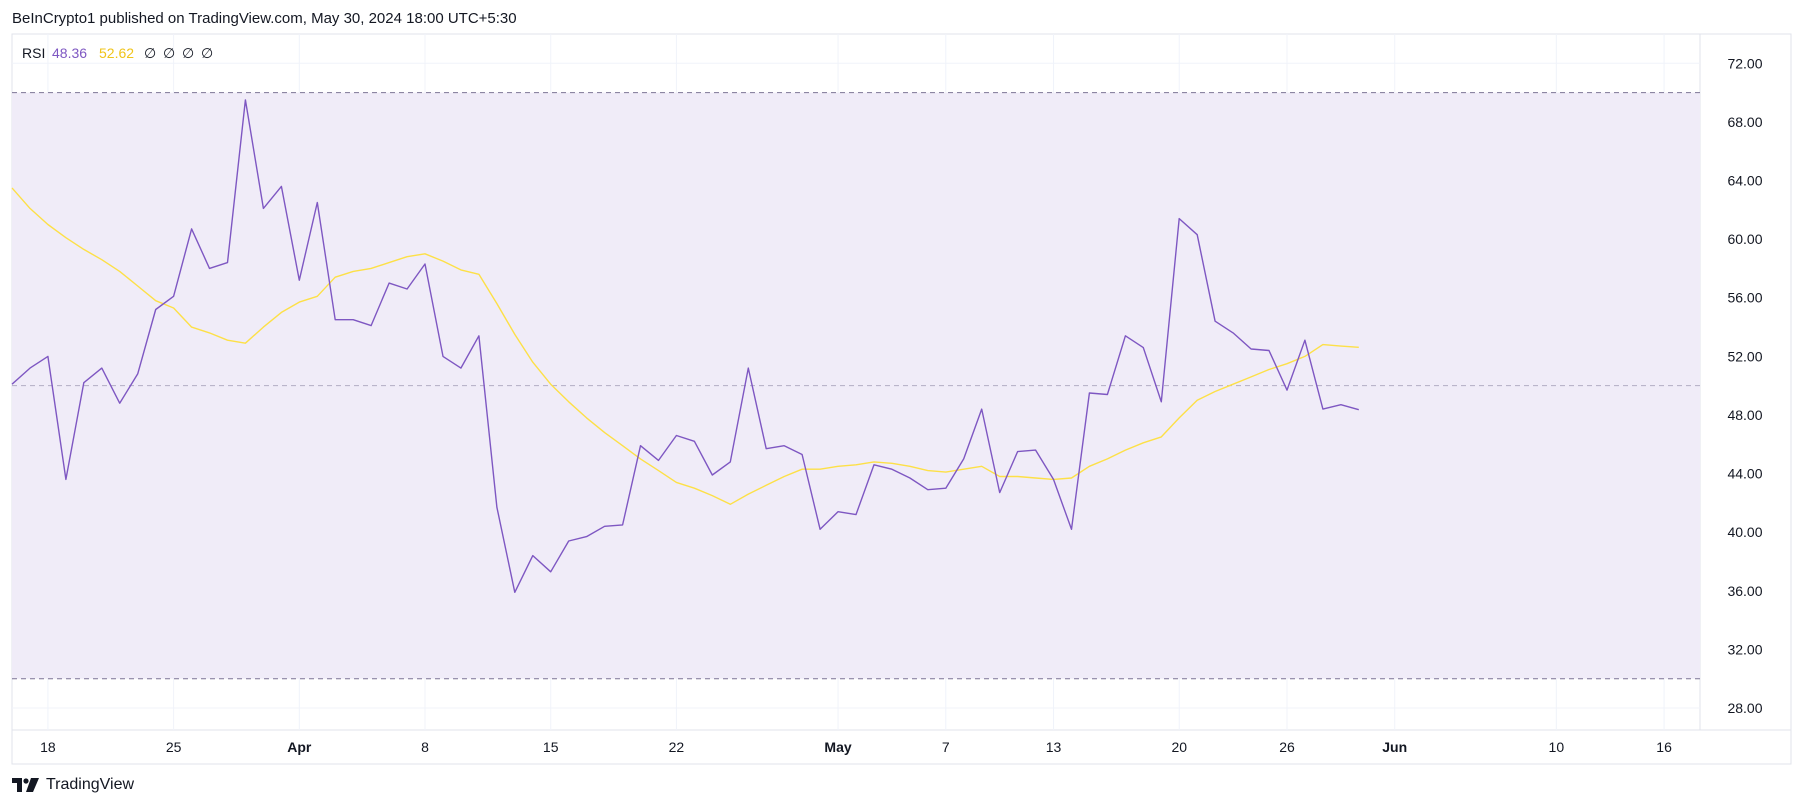 This screenshot has width=1805, height=808. I want to click on y-tick-label: 32.00, so click(1744, 649).